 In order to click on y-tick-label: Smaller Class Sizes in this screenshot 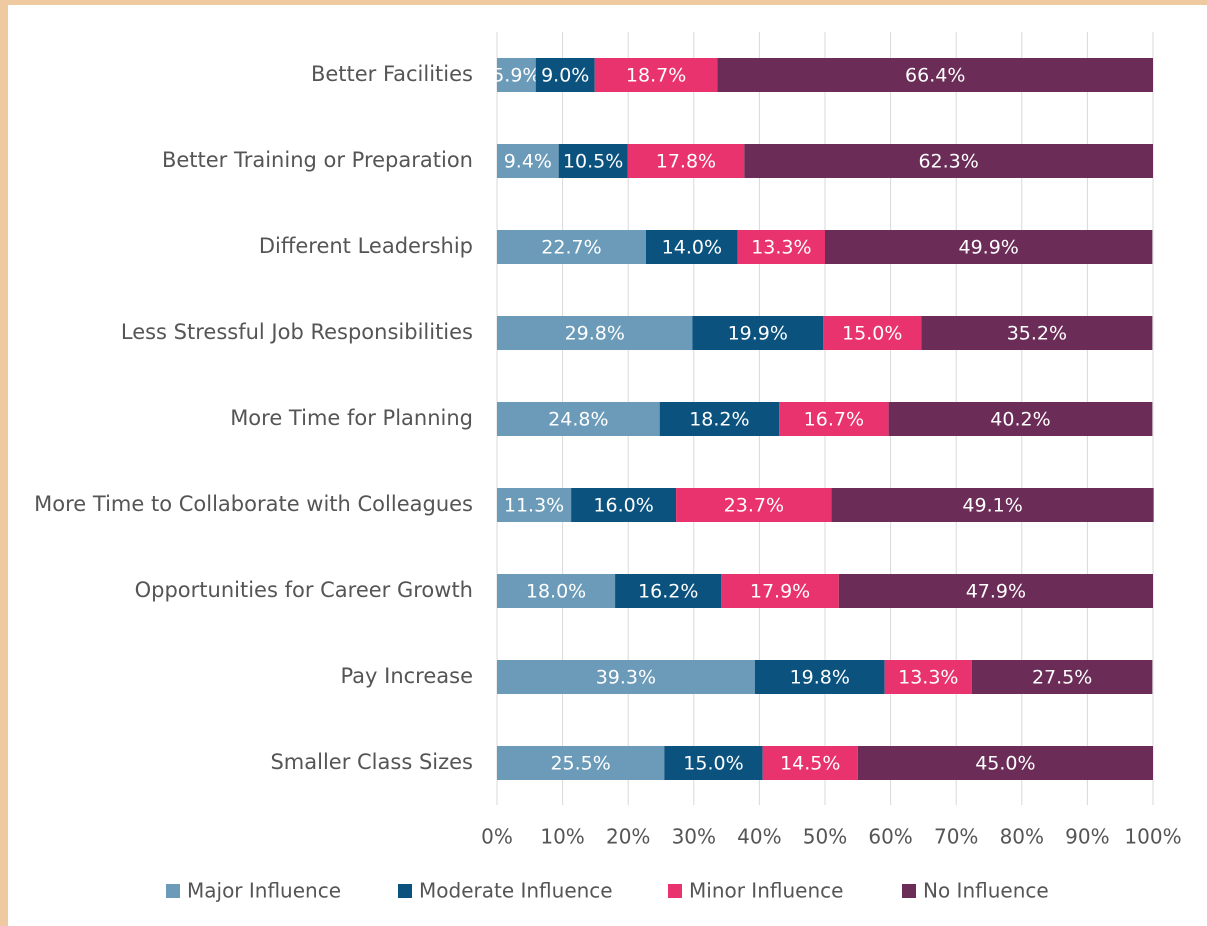, I will do `click(371, 762)`.